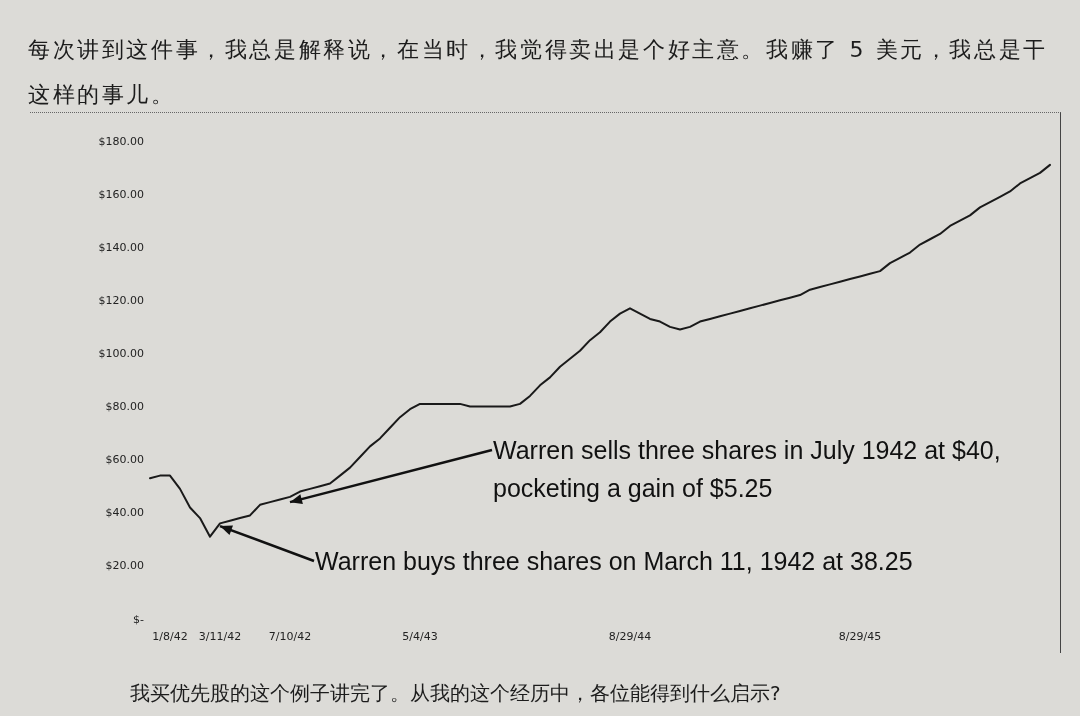  Describe the element at coordinates (630, 636) in the screenshot. I see `x-tick-label: 8/29/44` at that location.